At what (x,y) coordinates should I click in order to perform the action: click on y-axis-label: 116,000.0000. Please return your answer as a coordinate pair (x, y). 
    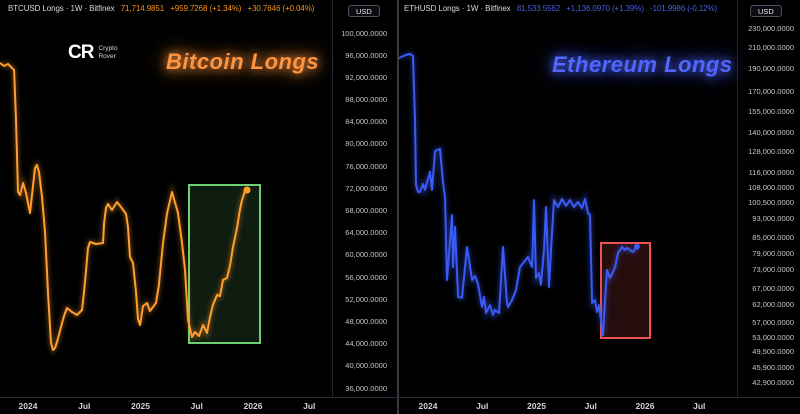
    Looking at the image, I should click on (771, 172).